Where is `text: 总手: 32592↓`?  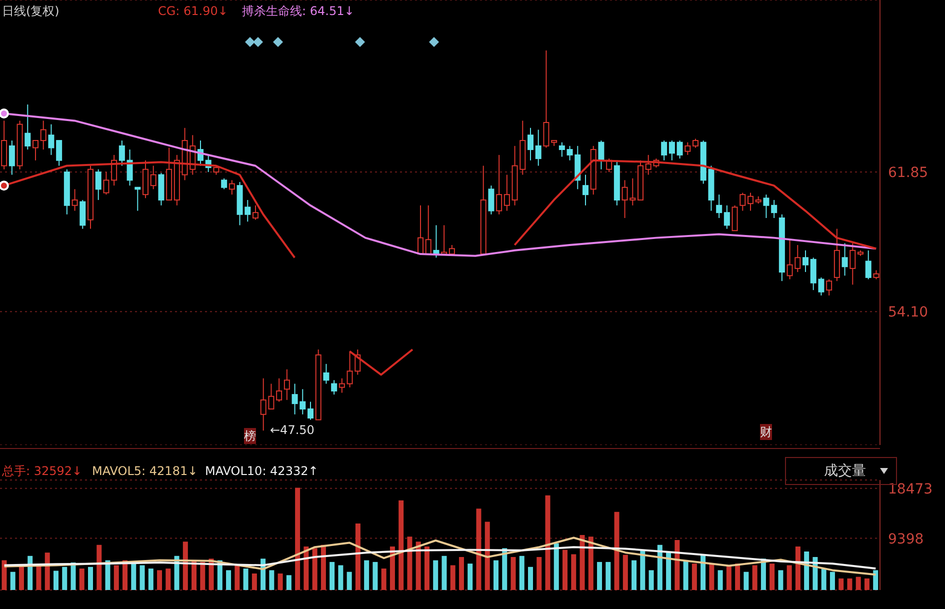
text: 总手: 32592↓ is located at coordinates (42, 471).